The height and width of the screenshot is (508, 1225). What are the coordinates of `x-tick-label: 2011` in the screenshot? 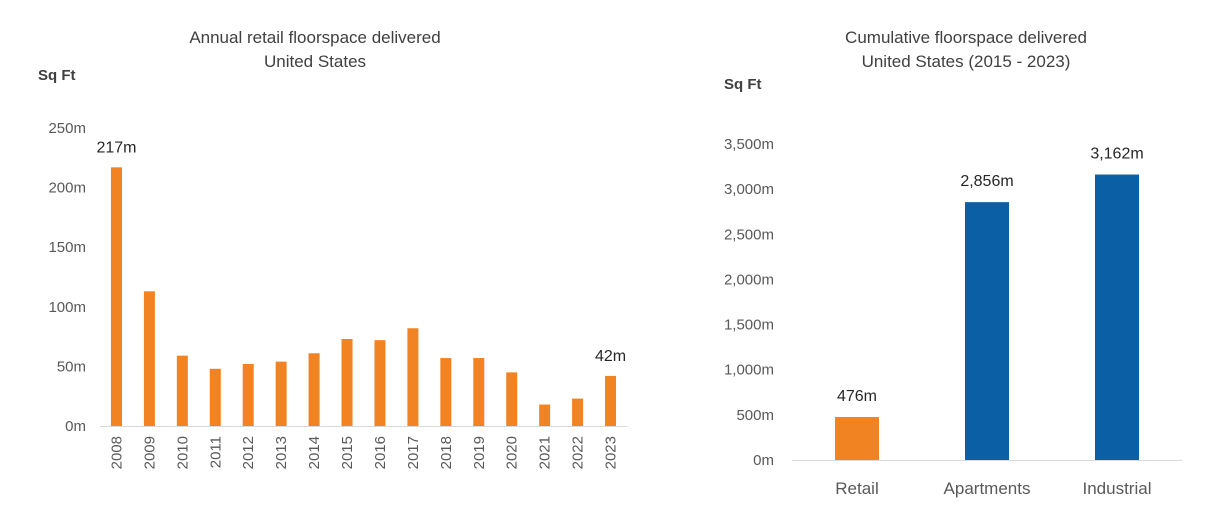 It's located at (215, 452).